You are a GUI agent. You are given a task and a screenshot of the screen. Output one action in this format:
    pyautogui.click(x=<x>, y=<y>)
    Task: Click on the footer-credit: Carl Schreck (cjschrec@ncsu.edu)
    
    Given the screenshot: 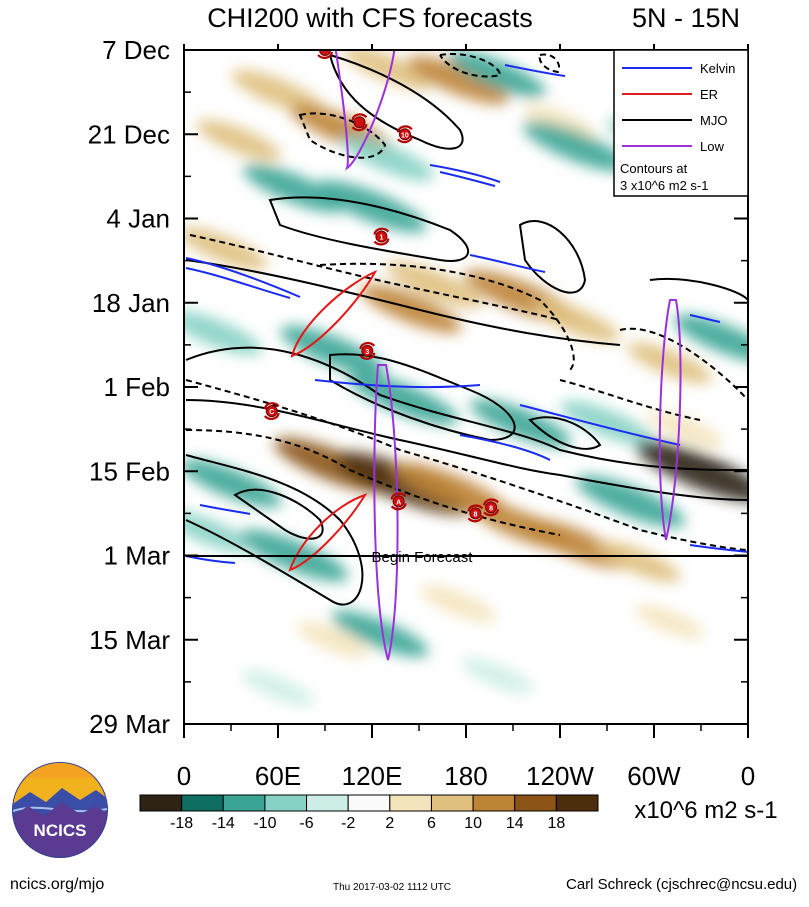 What is the action you would take?
    pyautogui.click(x=682, y=884)
    